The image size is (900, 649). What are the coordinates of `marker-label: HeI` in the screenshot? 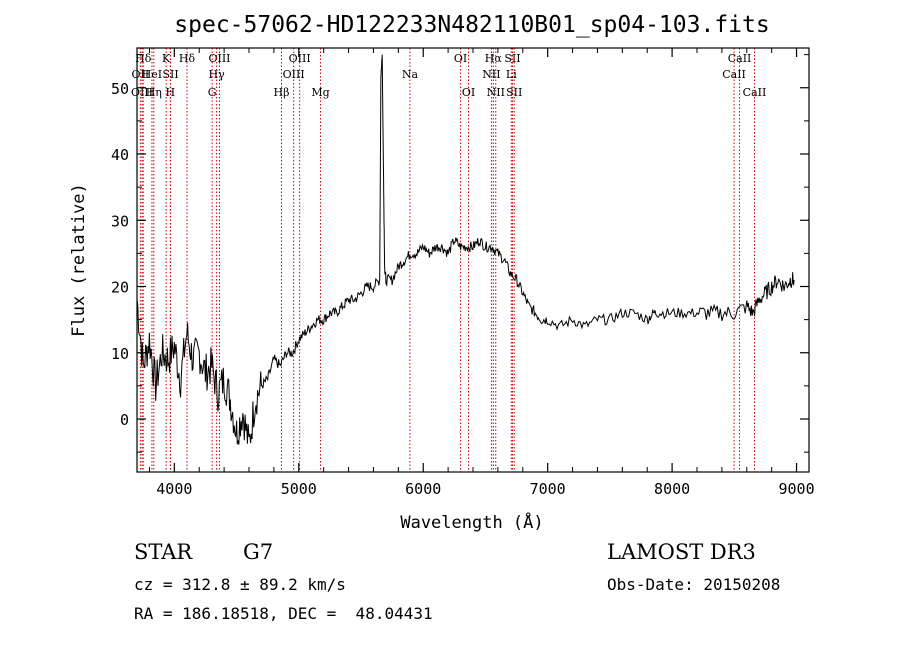 It's located at (152, 74).